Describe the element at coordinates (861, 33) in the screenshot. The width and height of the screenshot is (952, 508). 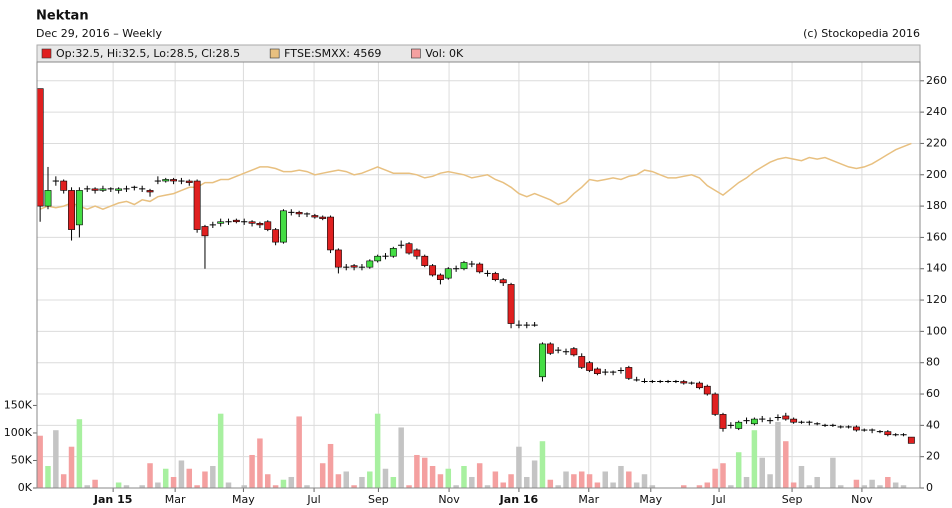
I see `source: (c) Stockopedia 2016` at that location.